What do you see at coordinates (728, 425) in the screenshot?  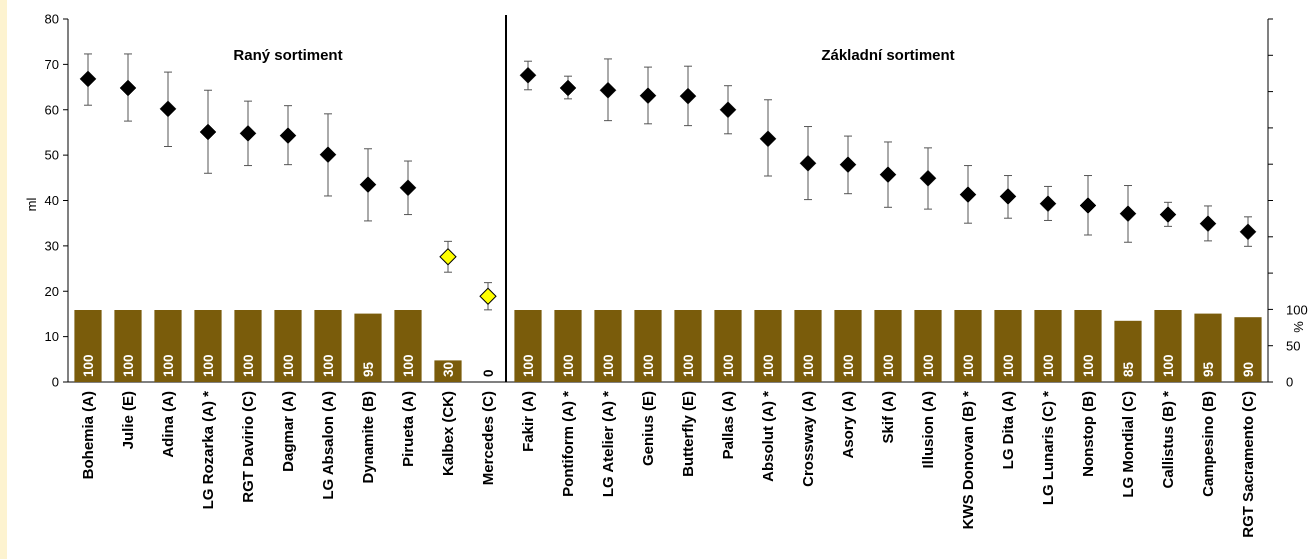 I see `x-category-label: Pallas (A)` at bounding box center [728, 425].